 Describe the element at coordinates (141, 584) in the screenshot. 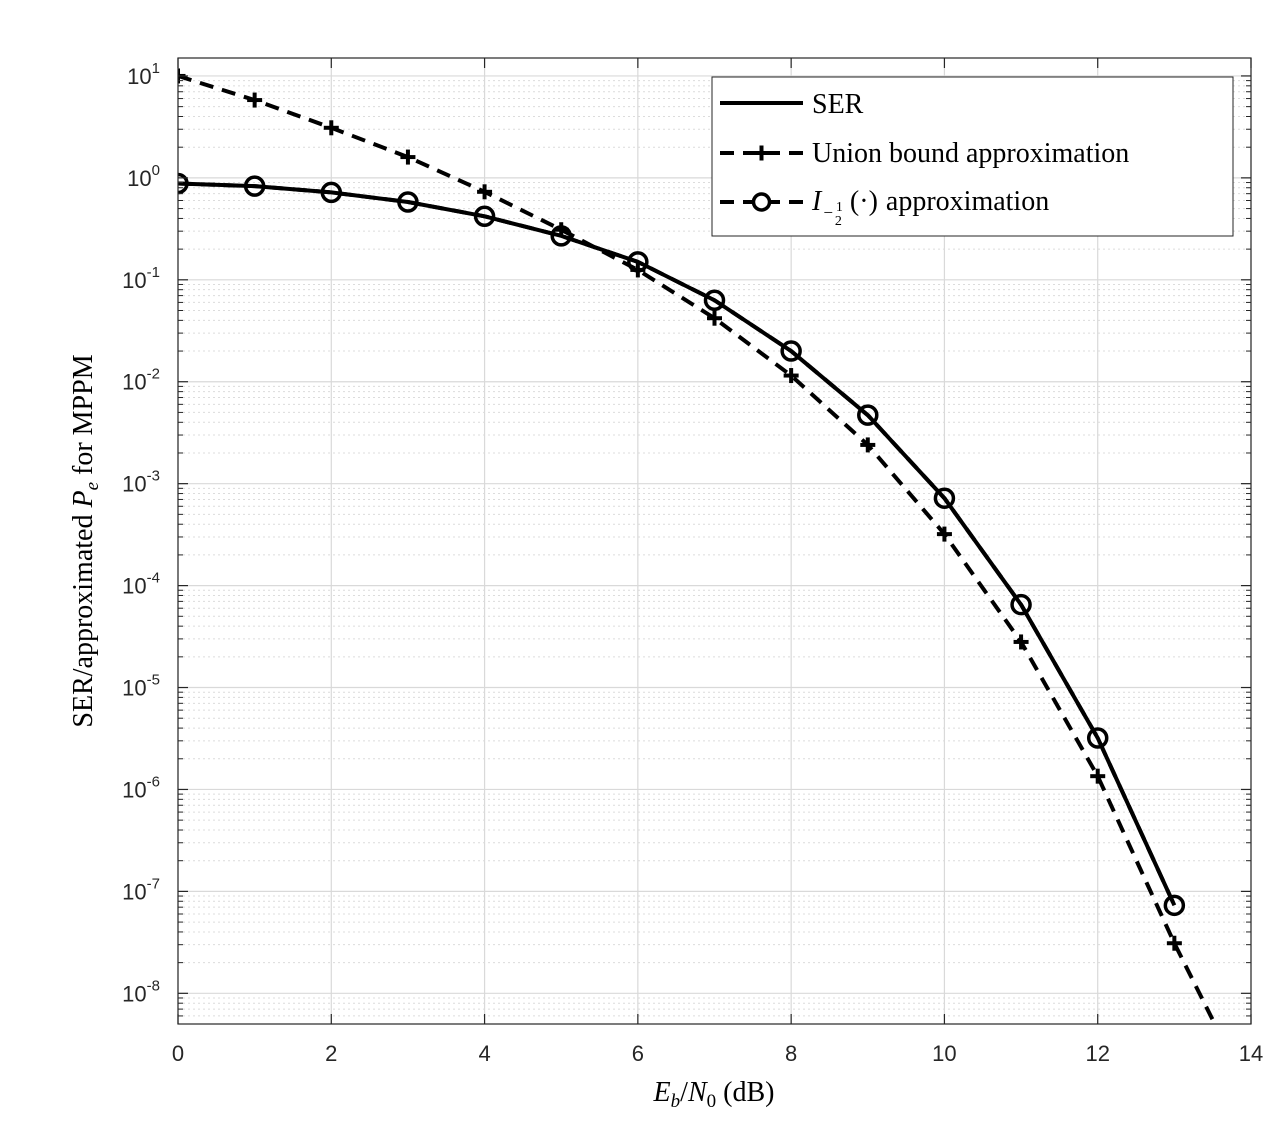

I see `y-tick-label: 10⁻⁴` at that location.